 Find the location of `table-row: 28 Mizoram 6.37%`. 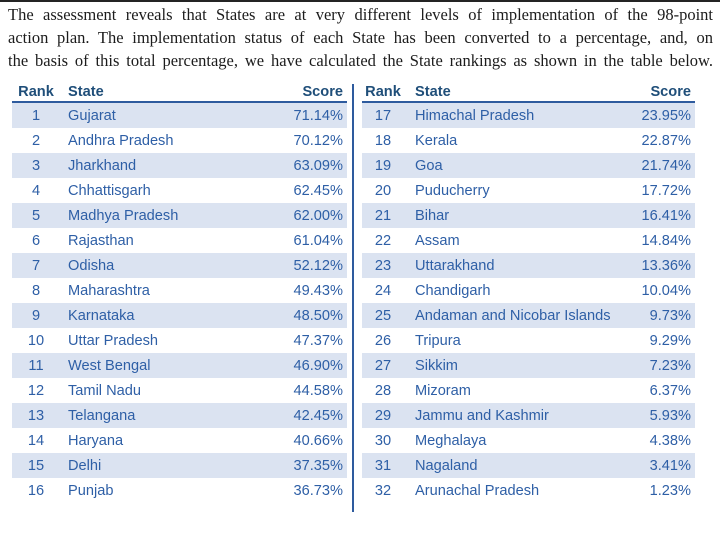

table-row: 28 Mizoram 6.37% is located at coordinates (528, 390).